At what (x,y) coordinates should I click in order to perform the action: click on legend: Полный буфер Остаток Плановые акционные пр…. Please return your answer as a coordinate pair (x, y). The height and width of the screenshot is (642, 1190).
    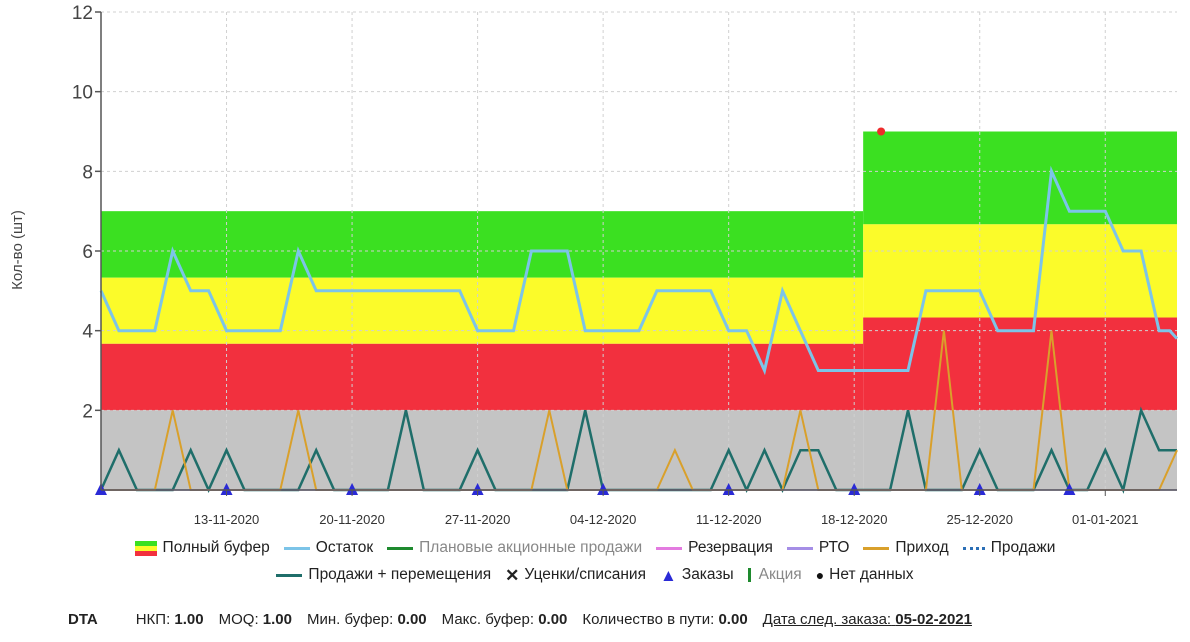
    Looking at the image, I should click on (595, 548).